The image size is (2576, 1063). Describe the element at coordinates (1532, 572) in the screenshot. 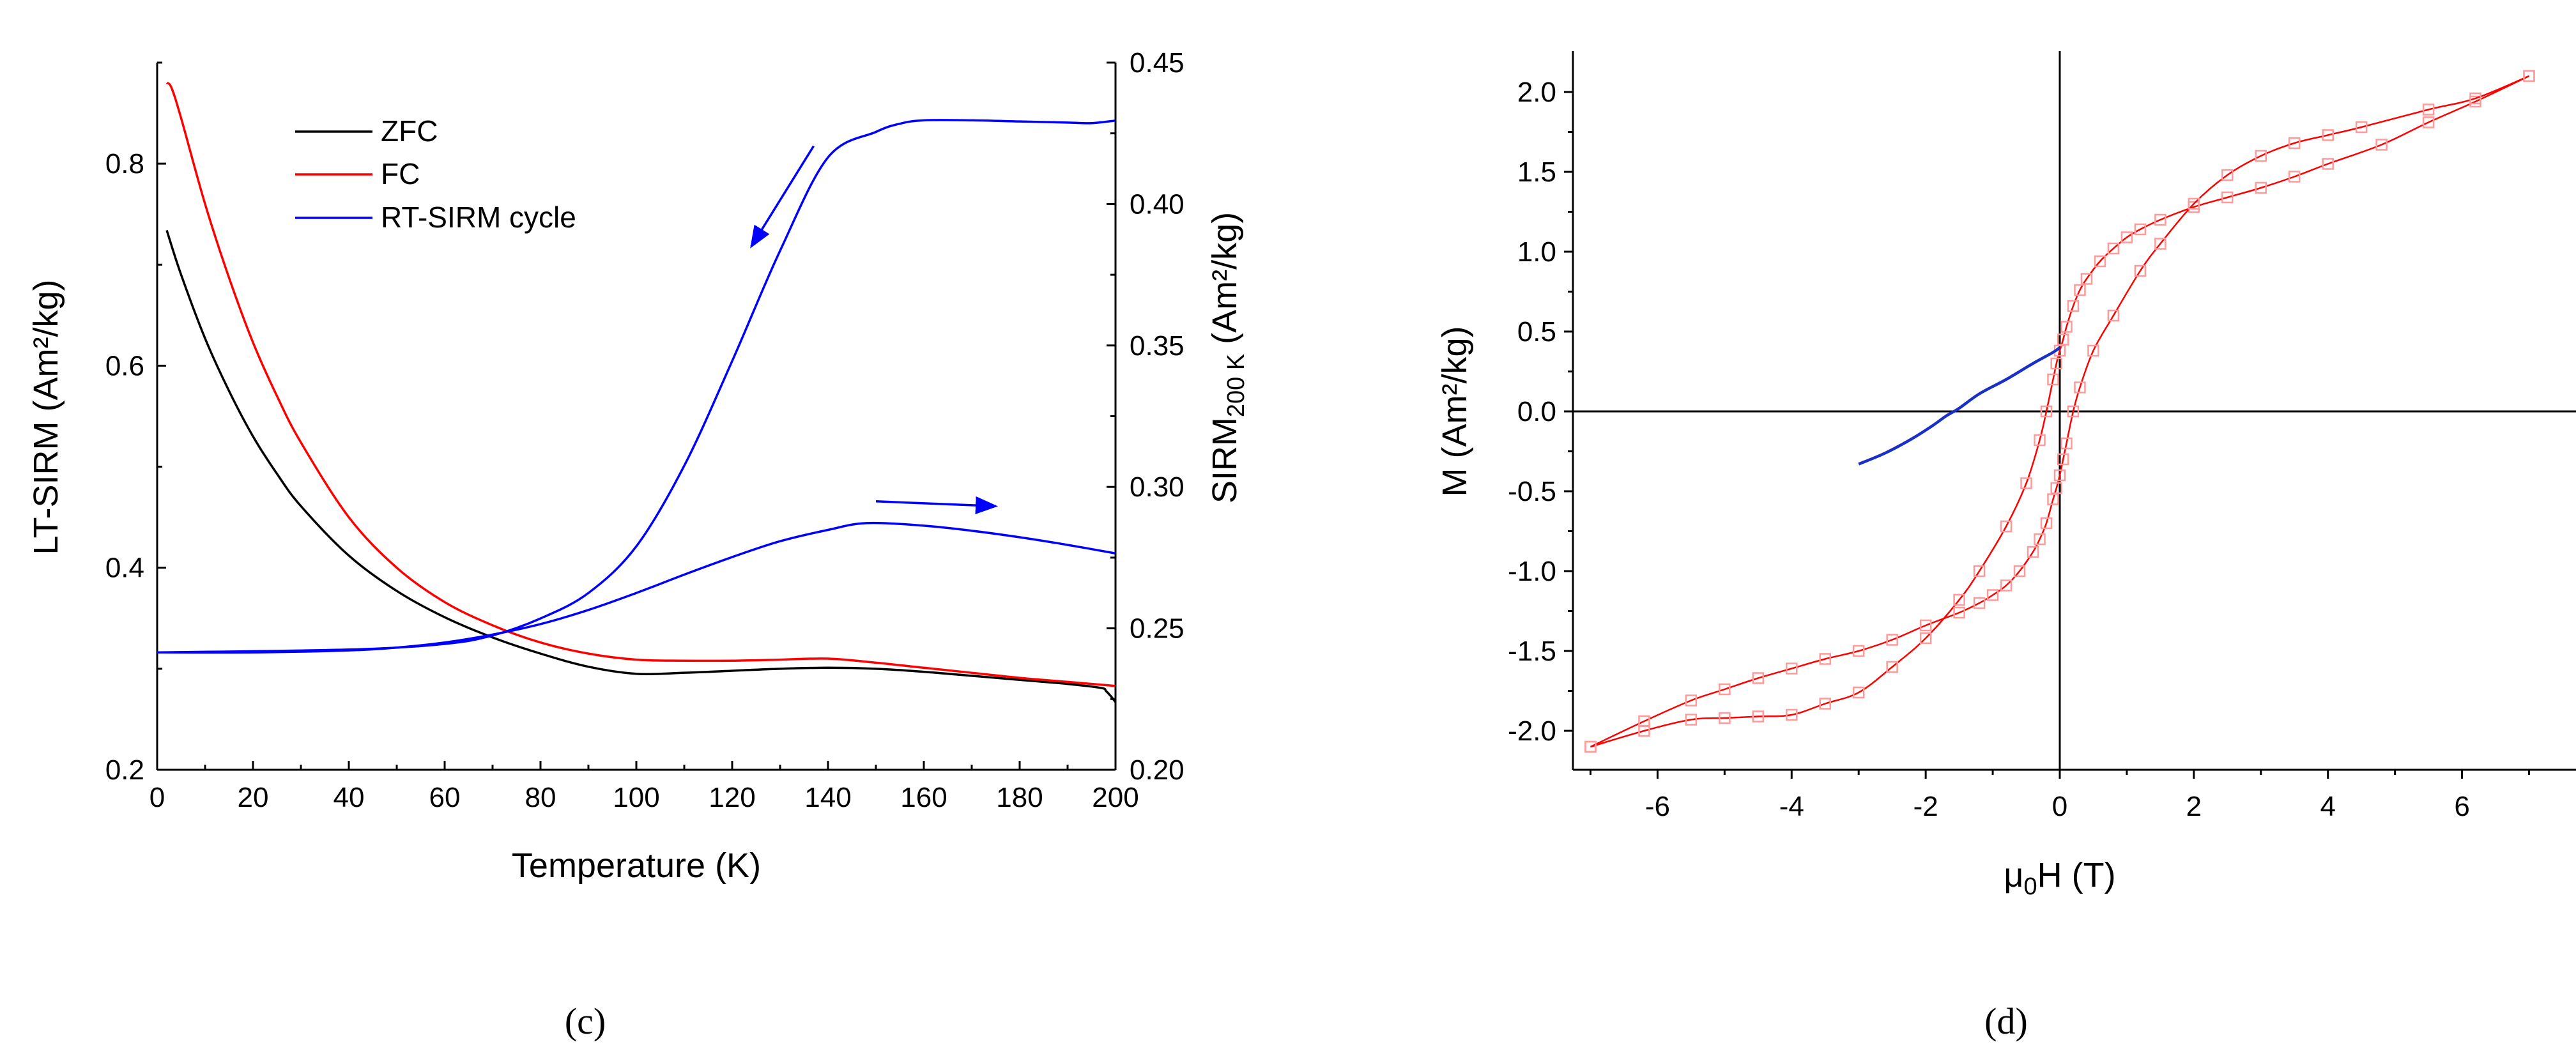

I see `d-y-tick-label: -1.0` at that location.